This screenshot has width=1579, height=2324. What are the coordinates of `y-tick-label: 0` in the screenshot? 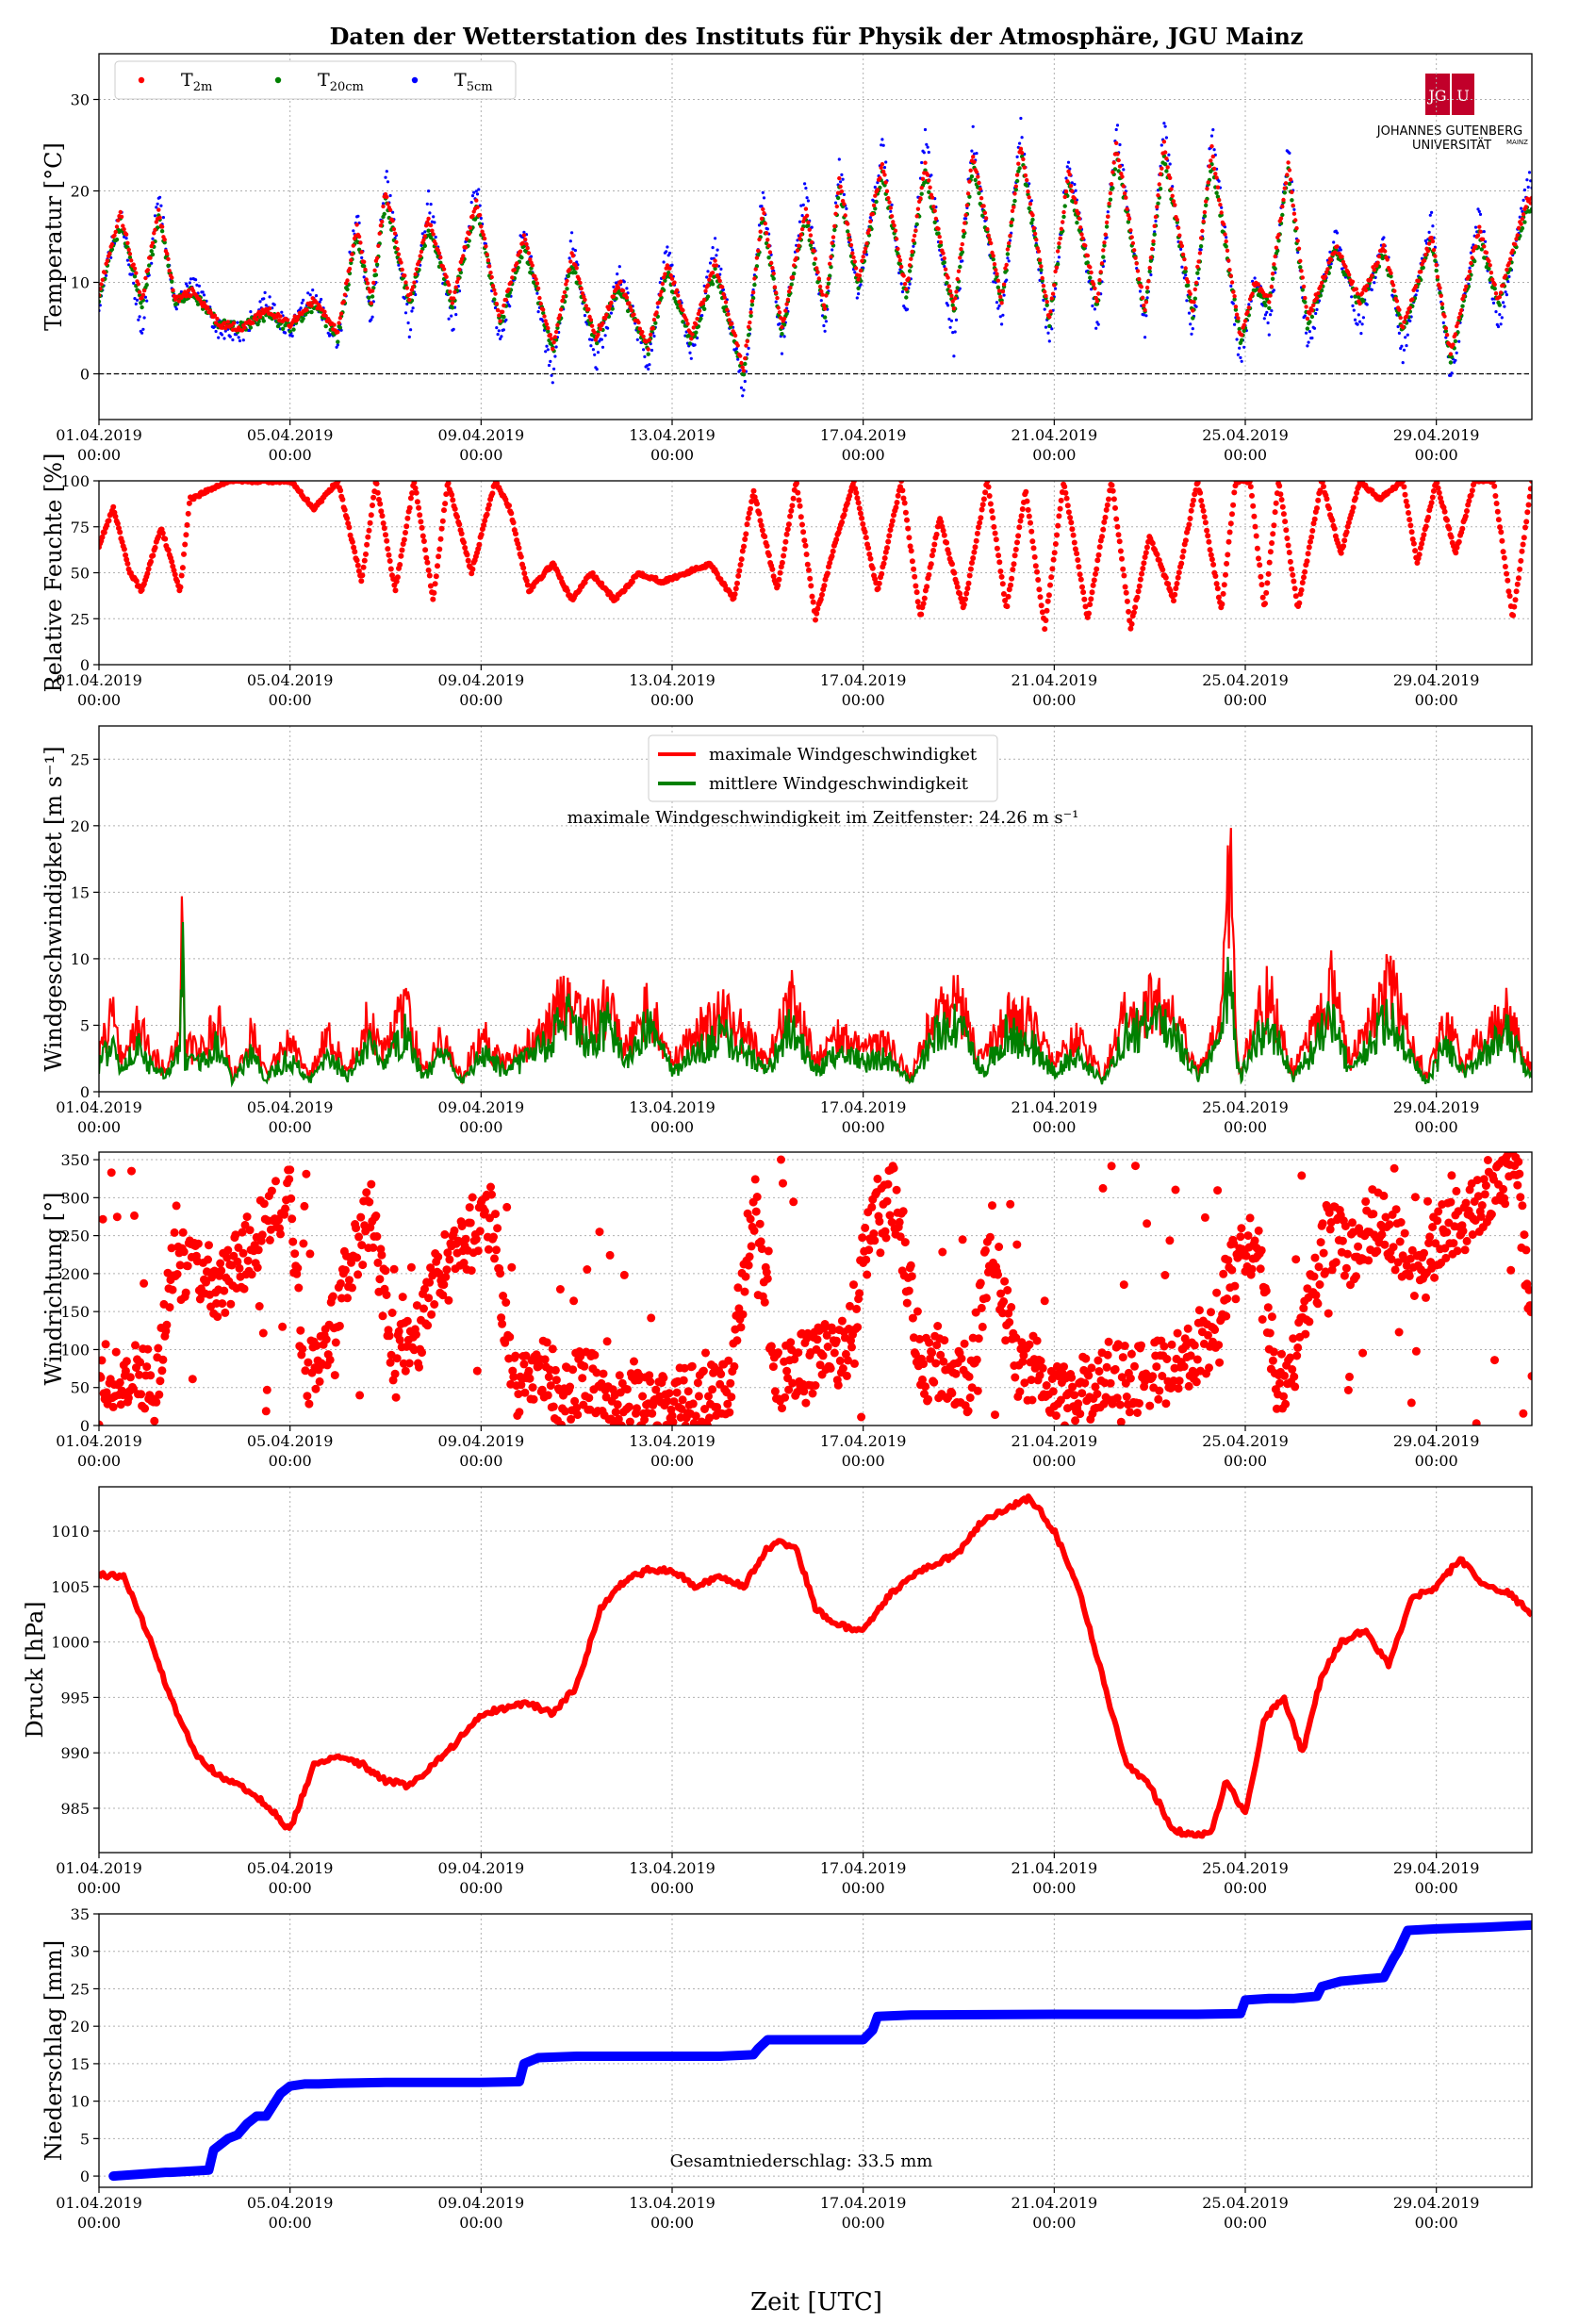 It's located at (85, 375).